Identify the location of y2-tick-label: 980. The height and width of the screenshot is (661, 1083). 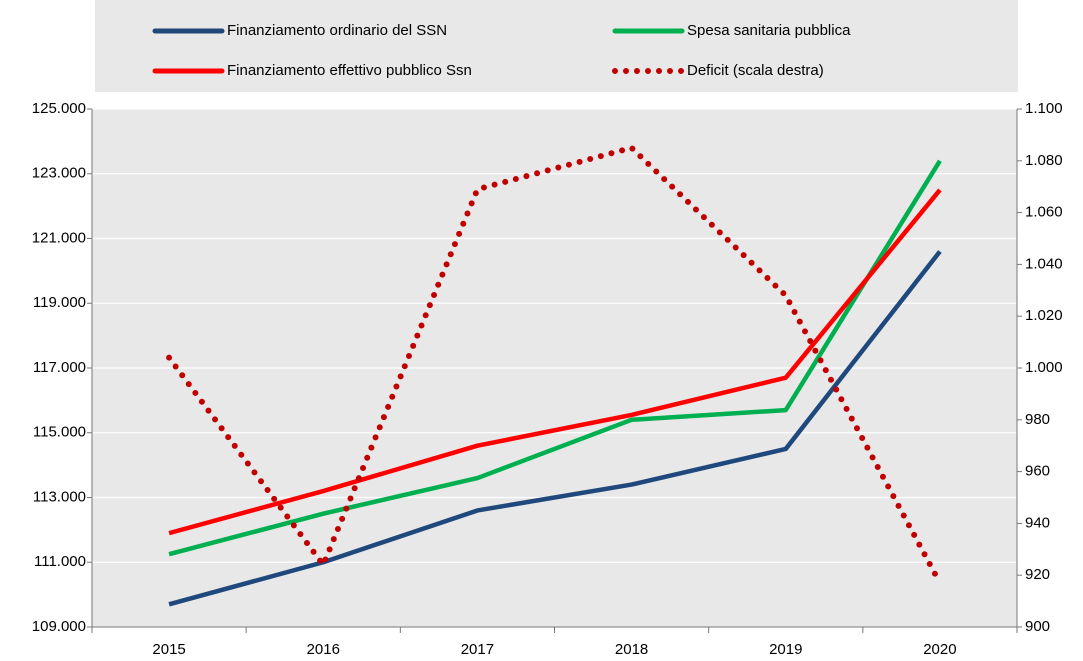
(1037, 419).